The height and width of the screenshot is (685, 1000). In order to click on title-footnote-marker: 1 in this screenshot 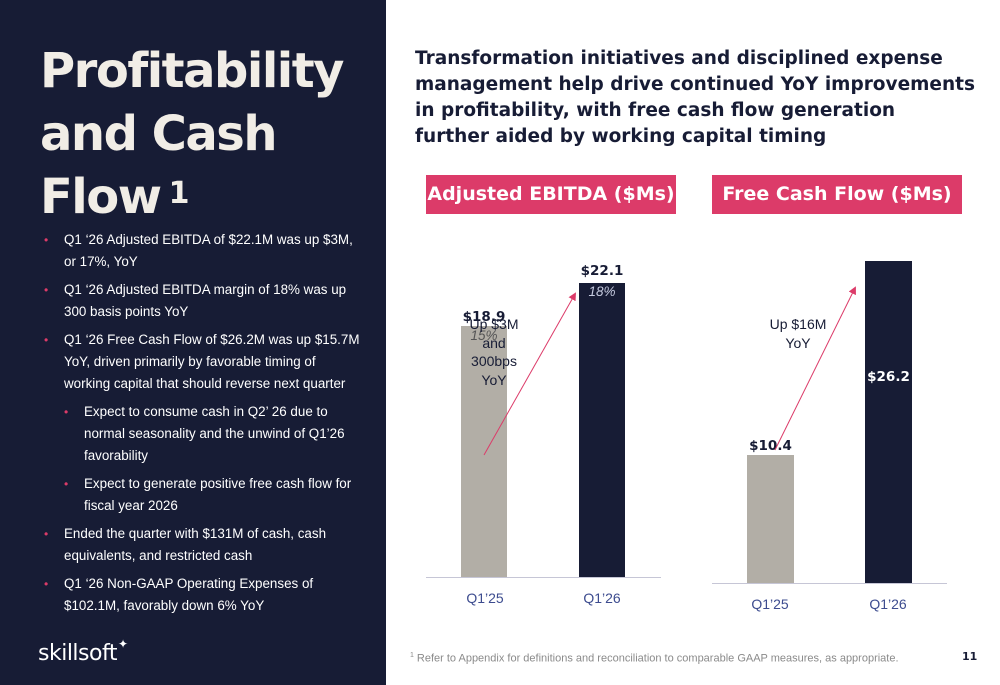, I will do `click(179, 193)`.